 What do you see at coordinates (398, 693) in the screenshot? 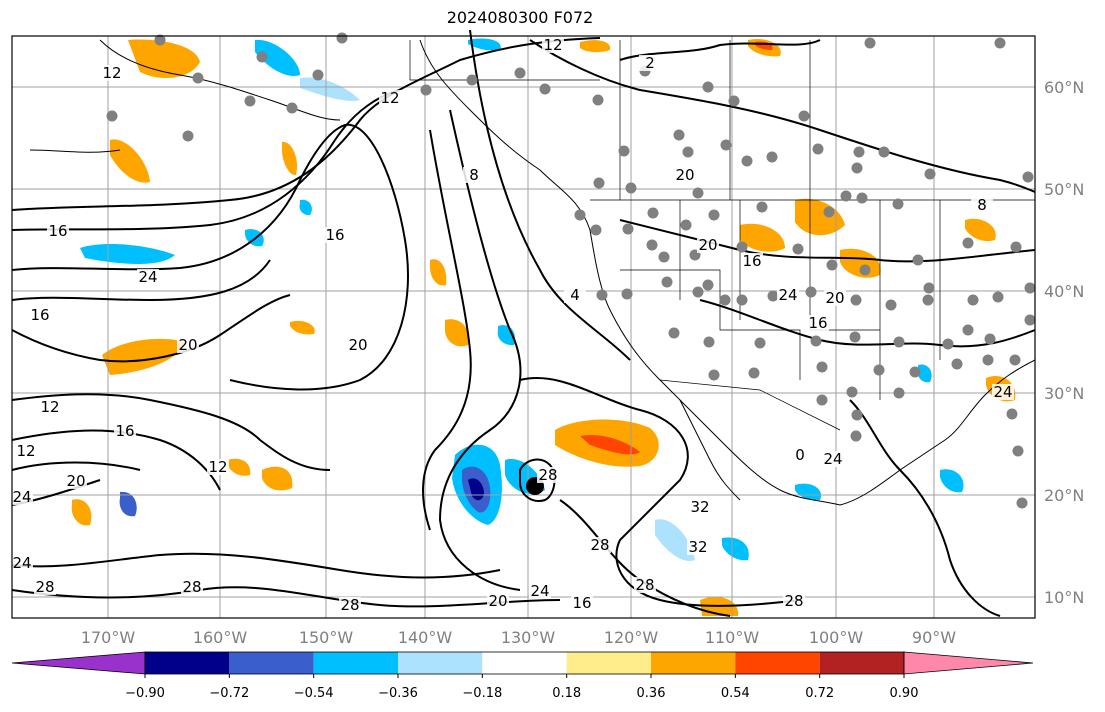
I see `colorbar-tick-label: −0.36` at bounding box center [398, 693].